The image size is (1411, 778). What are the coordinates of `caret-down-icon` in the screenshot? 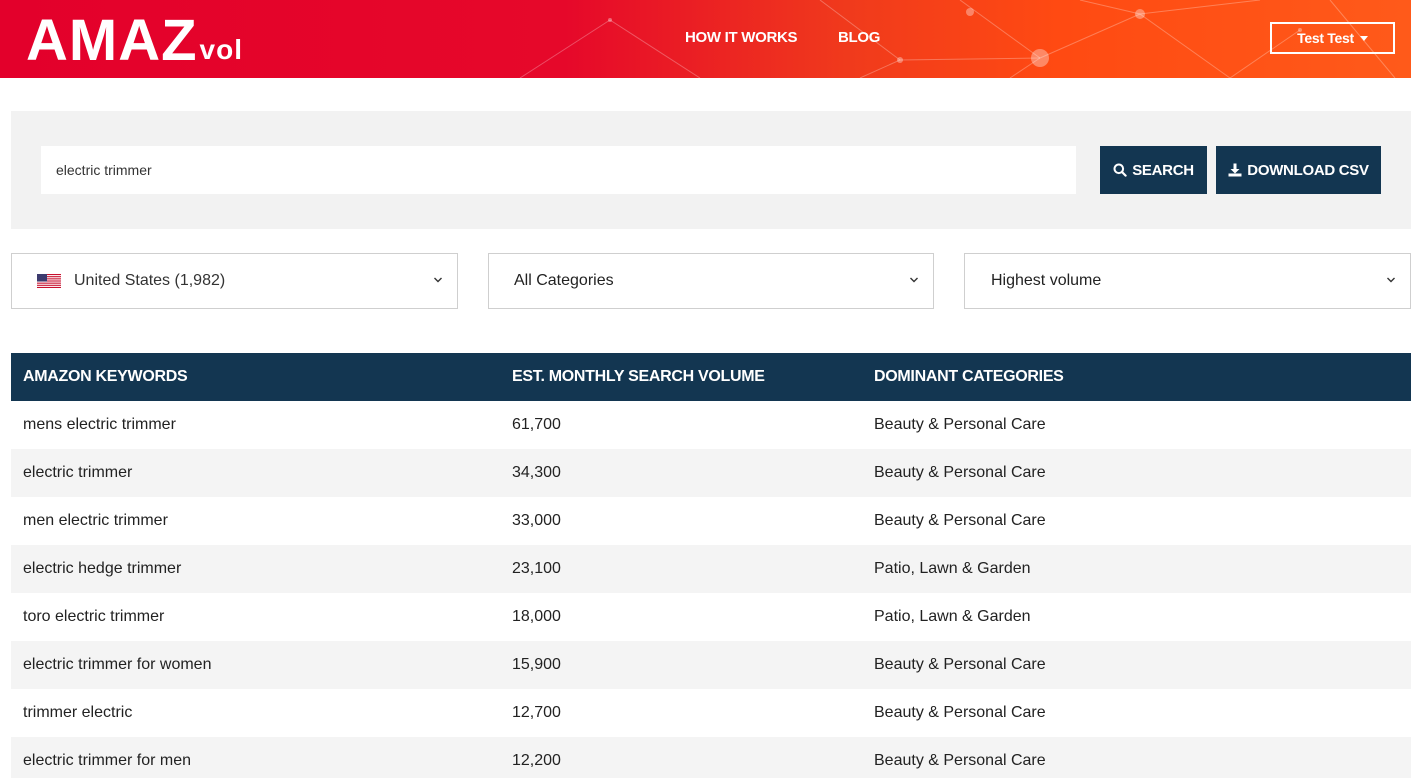 It's located at (1363, 38).